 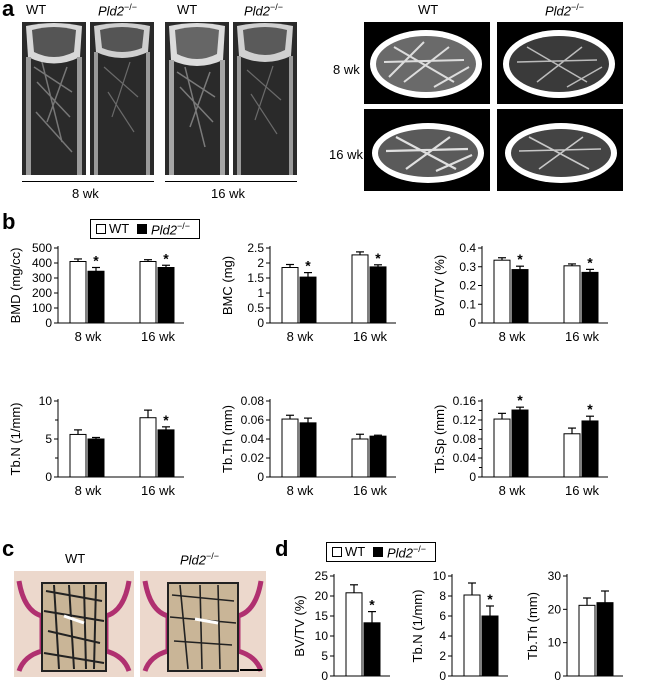 What do you see at coordinates (166, 258) in the screenshot?
I see `bmd-sig-star: *` at bounding box center [166, 258].